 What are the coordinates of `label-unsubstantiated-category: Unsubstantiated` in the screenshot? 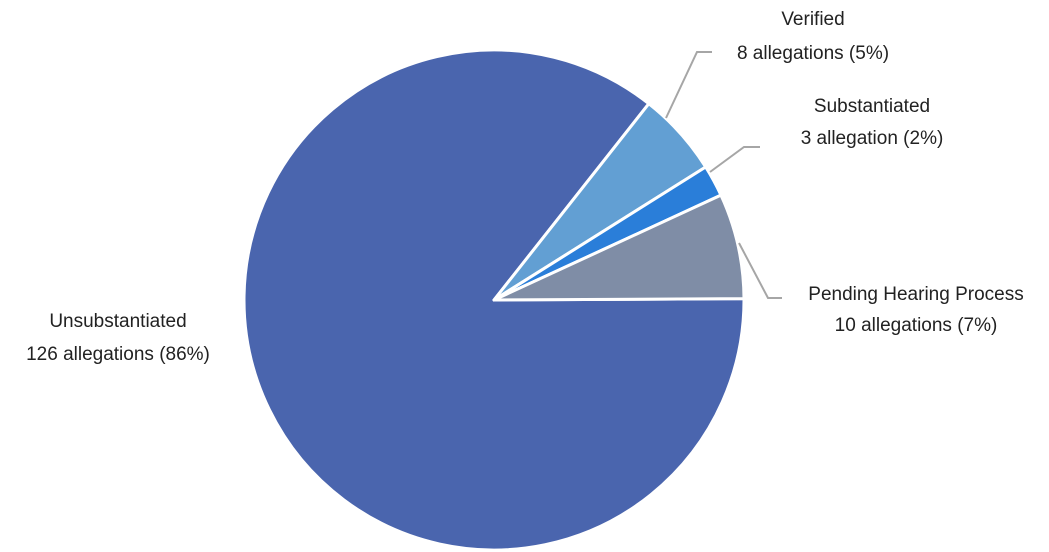 It's located at (117, 321).